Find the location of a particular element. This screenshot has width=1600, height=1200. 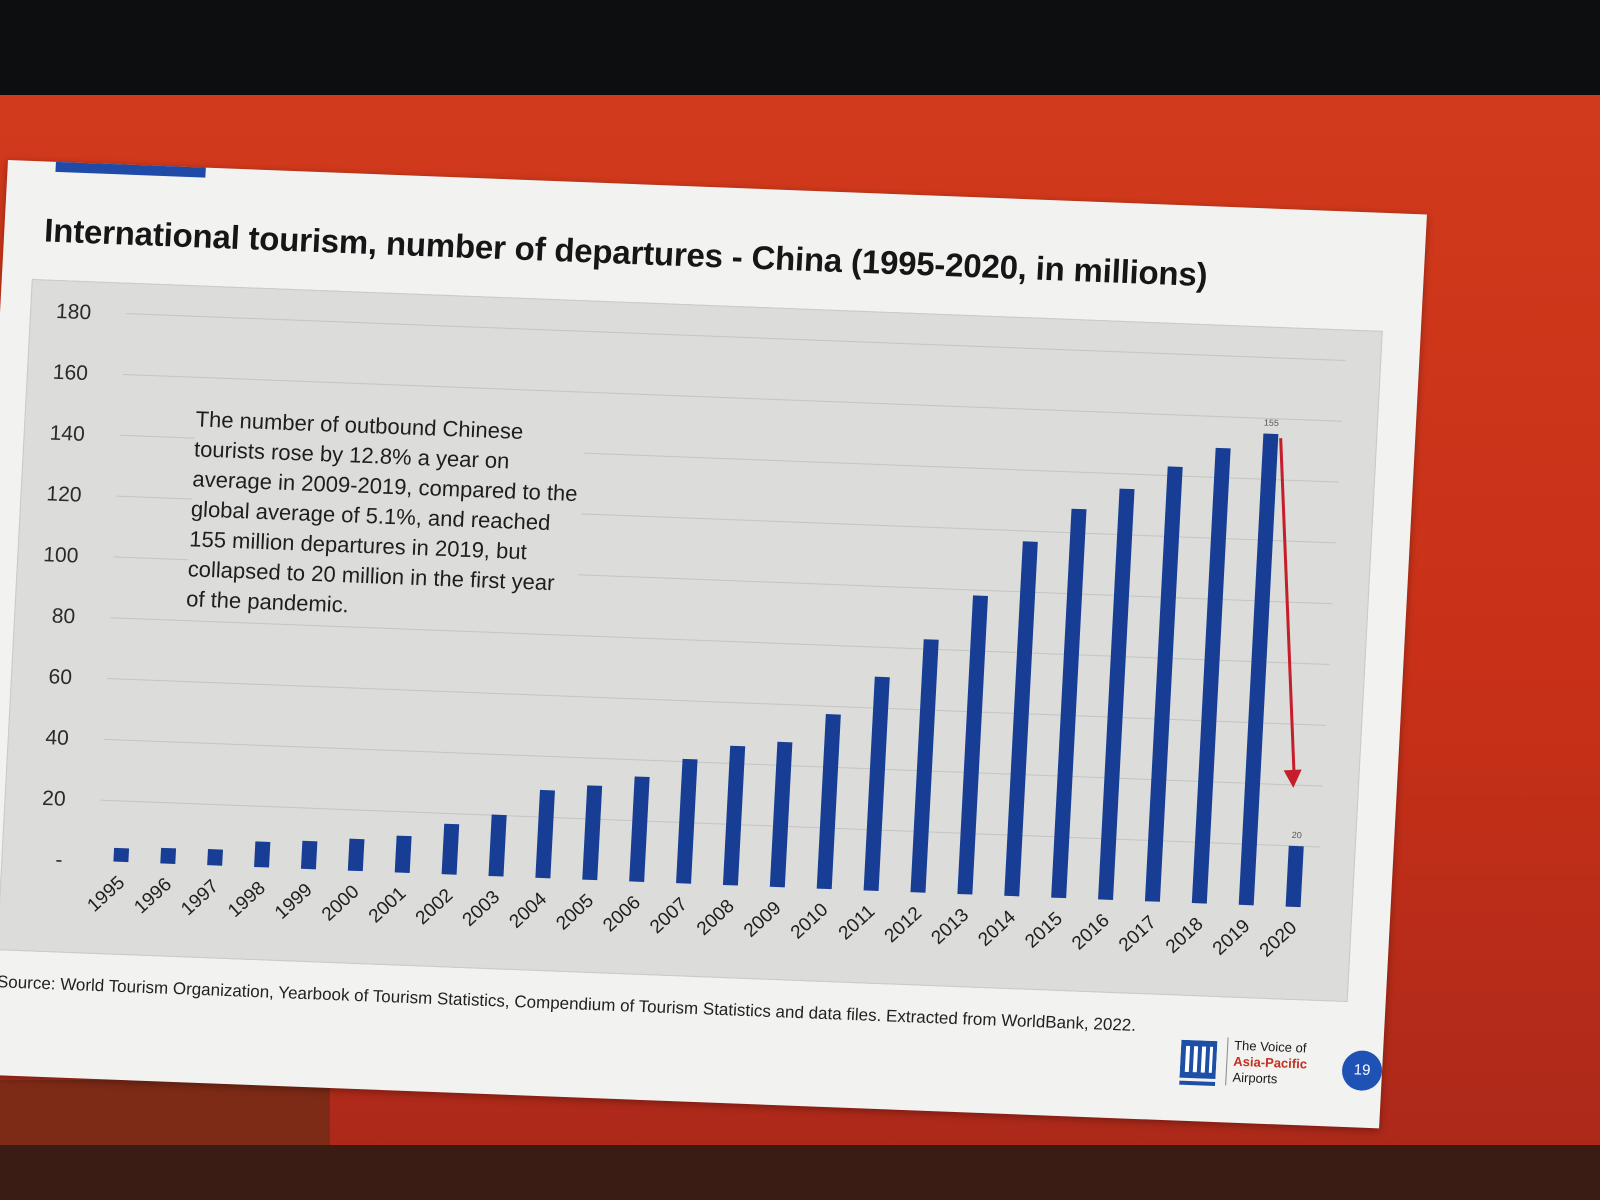

x-tick-label: 2000 is located at coordinates (340, 903).